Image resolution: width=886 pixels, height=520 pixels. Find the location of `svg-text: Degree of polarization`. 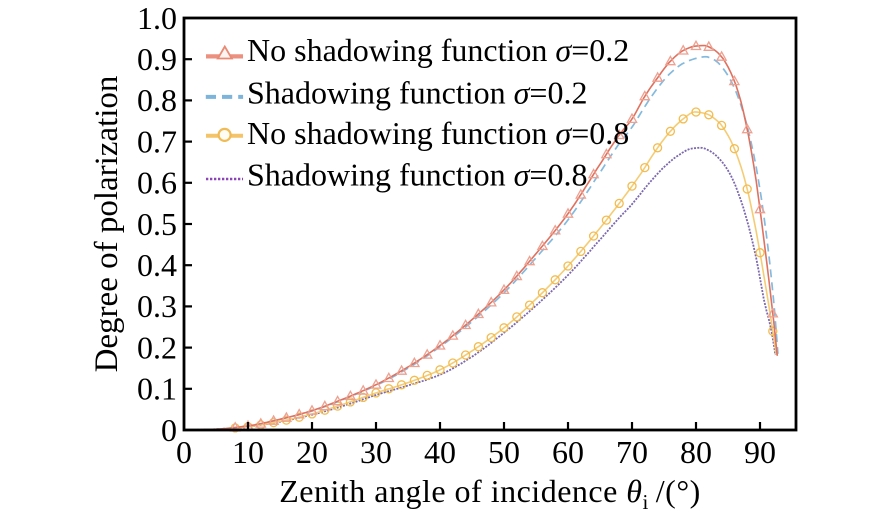

svg-text: Degree of polarization is located at coordinates (107, 224).